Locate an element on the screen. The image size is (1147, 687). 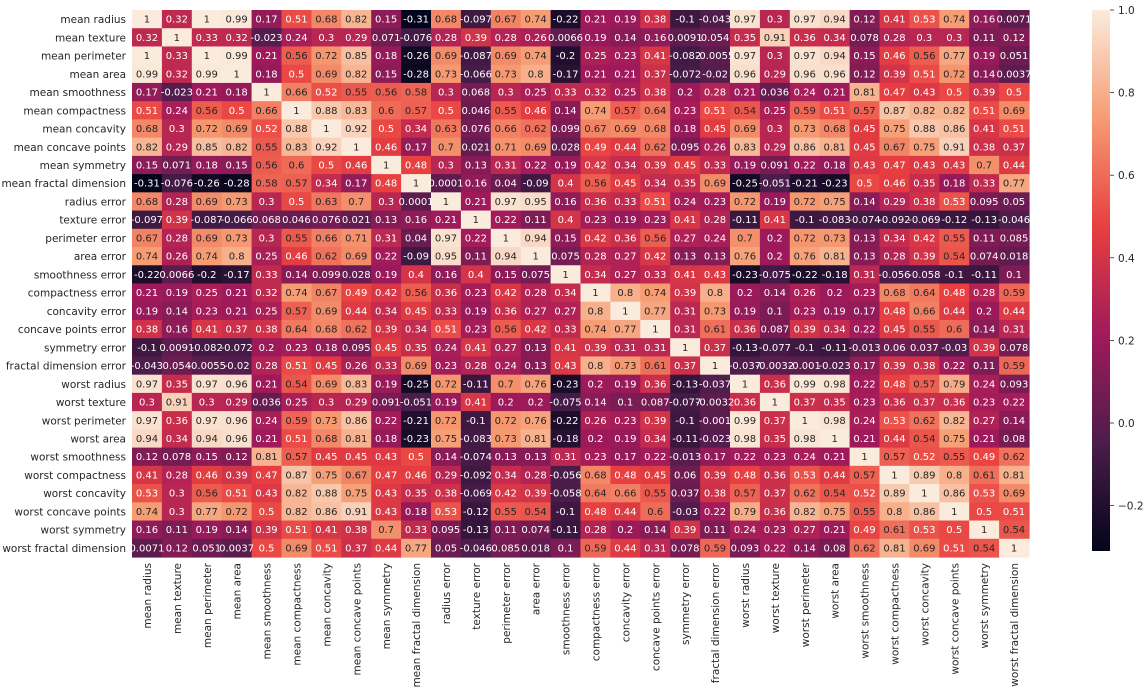
cell-annotation: 0.73 is located at coordinates (805, 129).